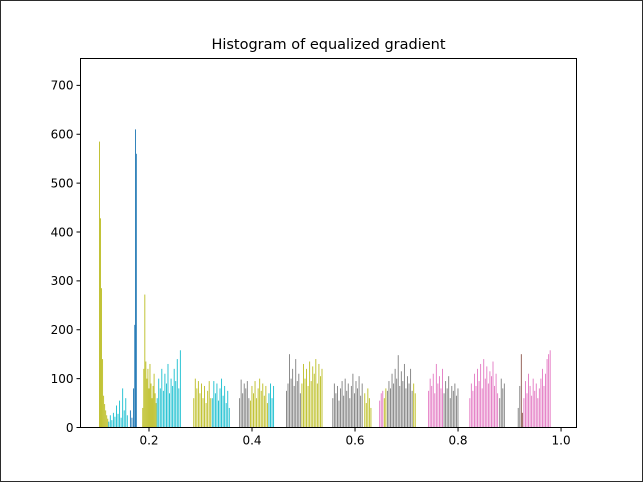 This screenshot has height=482, width=643. What do you see at coordinates (457, 441) in the screenshot?
I see `x-tick-label: 0.8` at bounding box center [457, 441].